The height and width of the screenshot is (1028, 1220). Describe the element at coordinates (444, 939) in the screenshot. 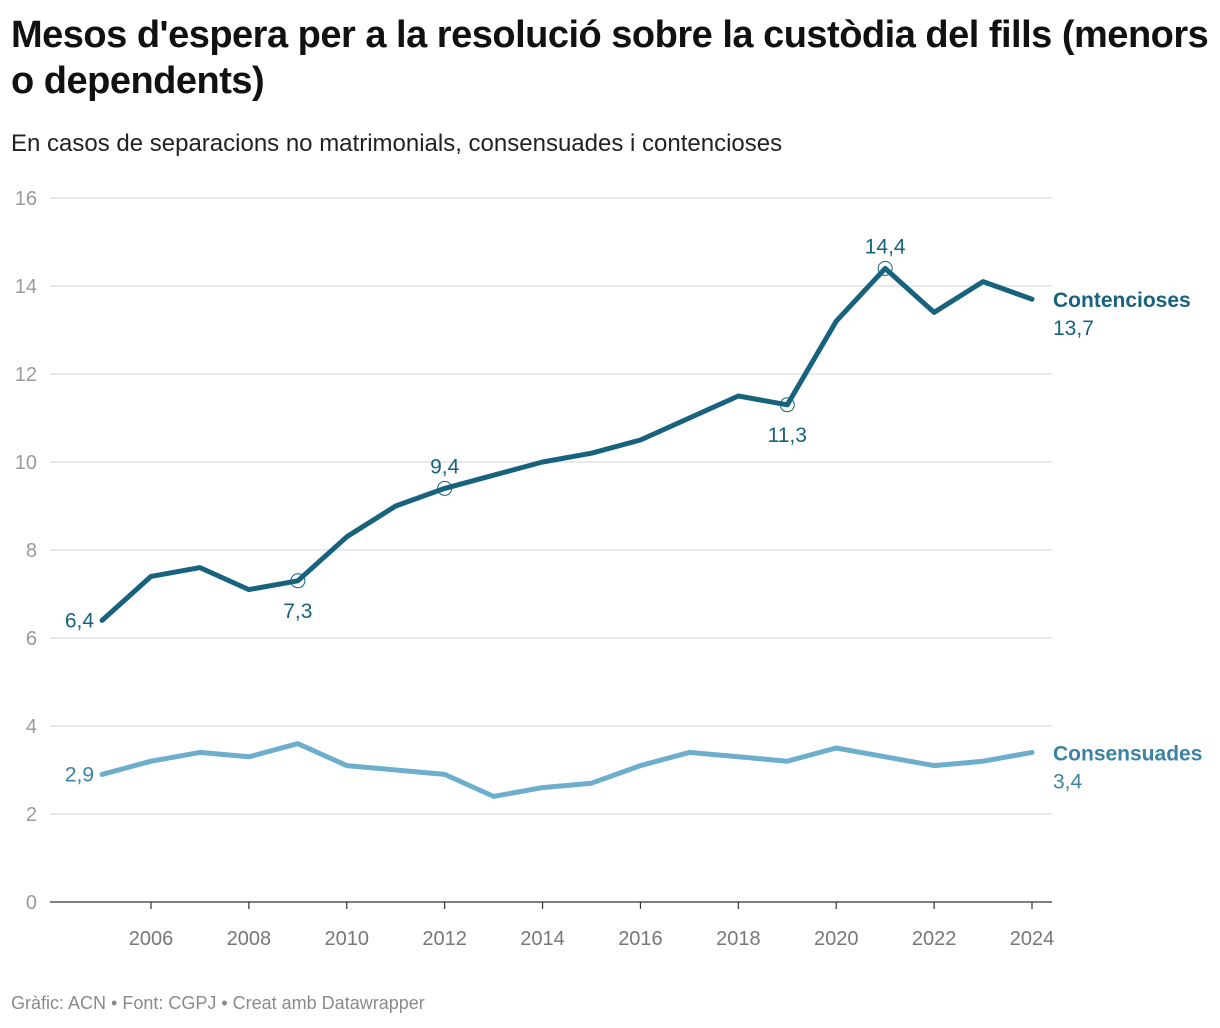

I see `x-tick-label: 2012` at that location.